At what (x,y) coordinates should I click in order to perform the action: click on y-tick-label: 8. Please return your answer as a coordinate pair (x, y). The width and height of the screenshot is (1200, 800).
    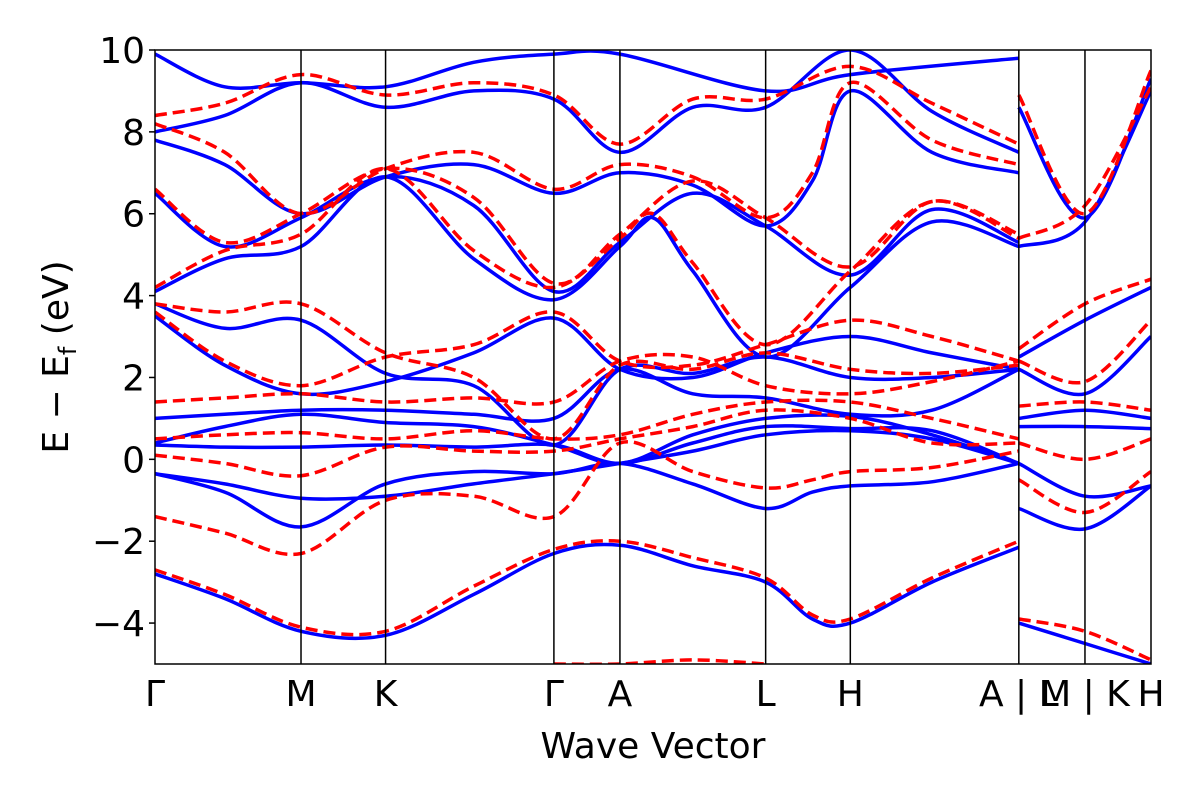
    Looking at the image, I should click on (133, 133).